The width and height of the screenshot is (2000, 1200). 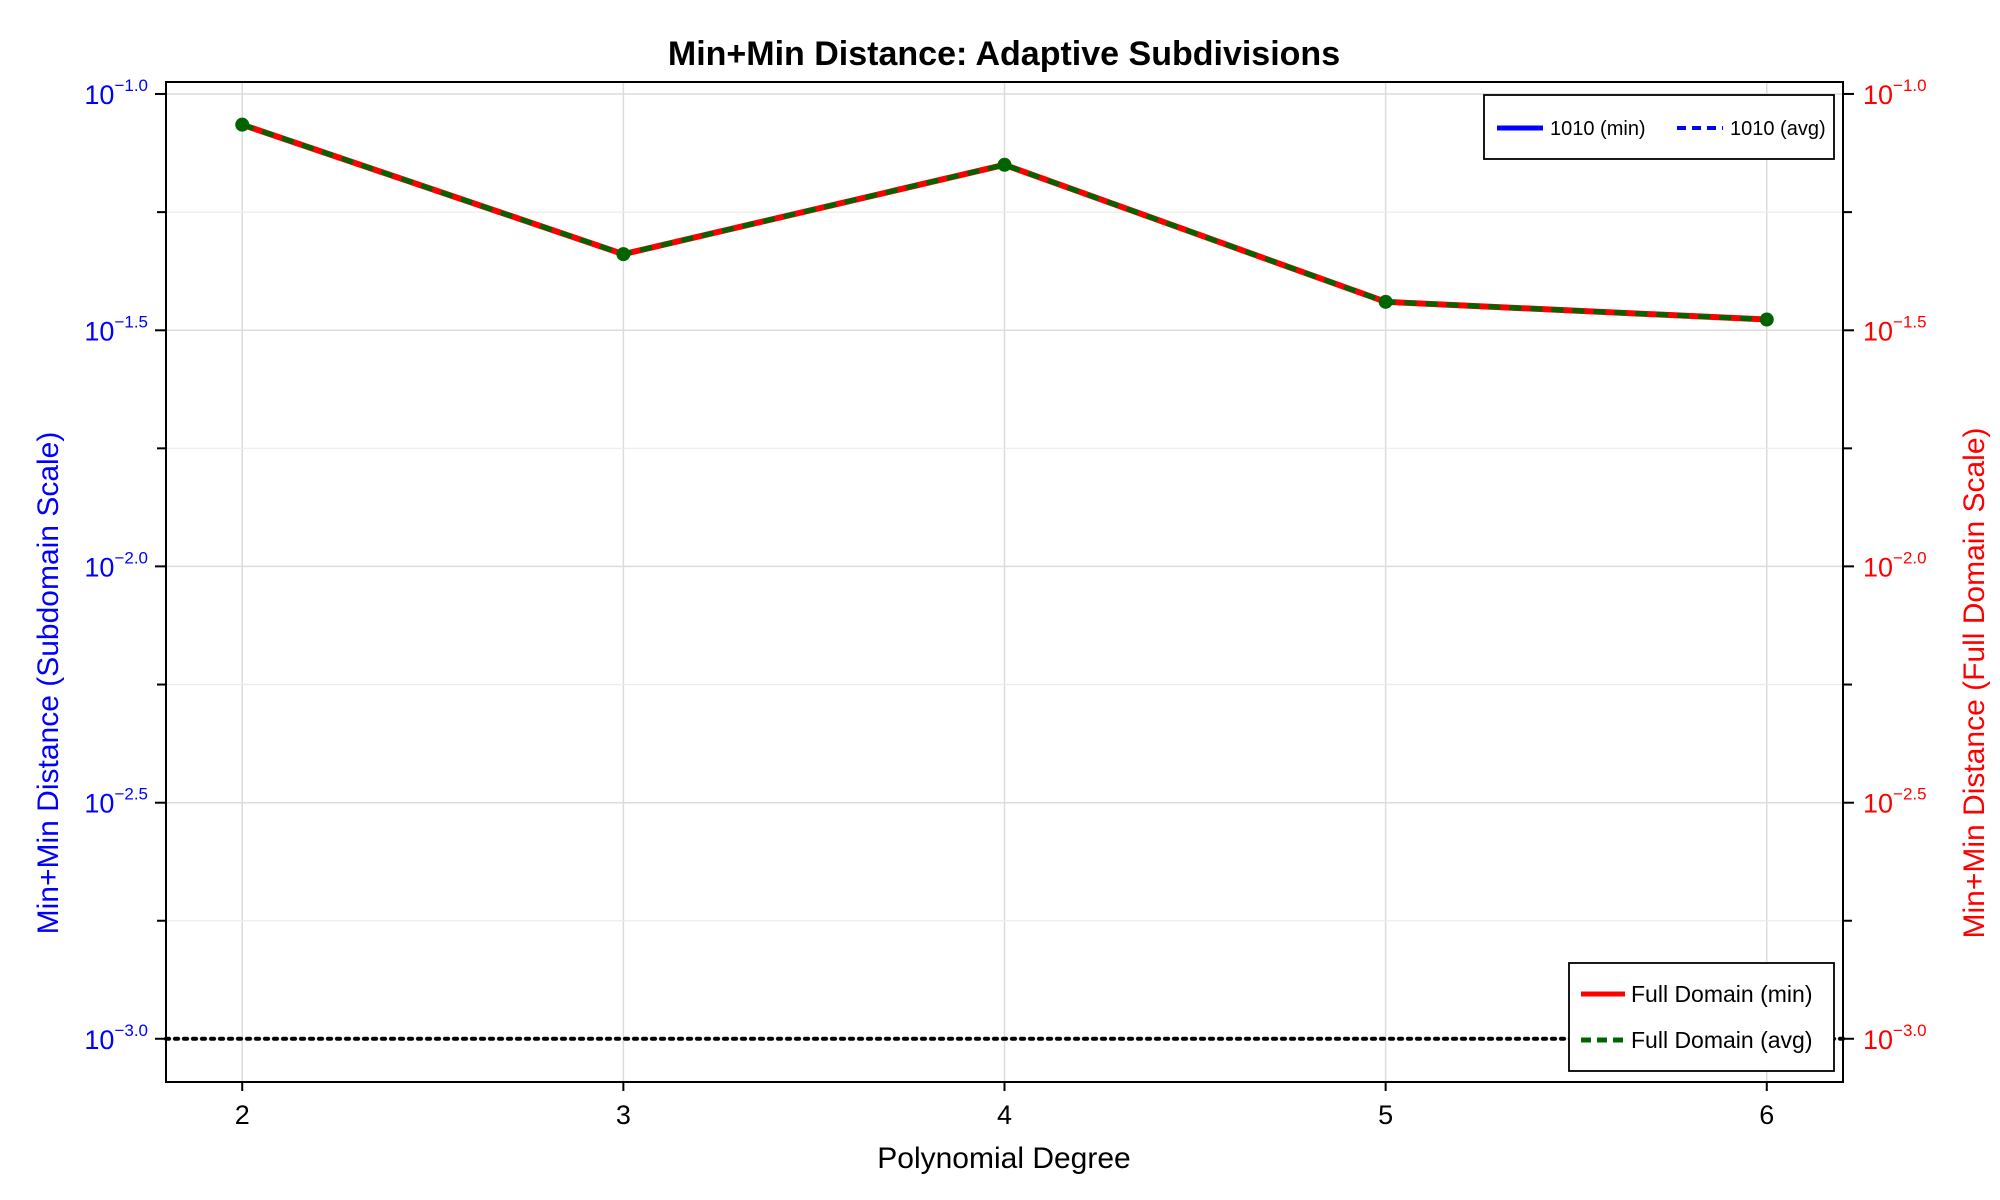 I want to click on x-tick-label: 4, so click(x=1004, y=1115).